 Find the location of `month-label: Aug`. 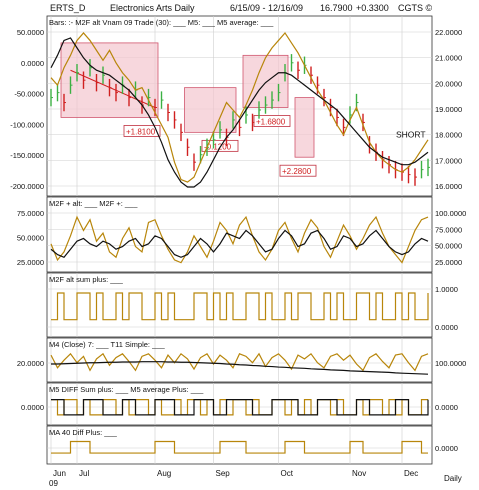

month-label: Aug is located at coordinates (164, 473).